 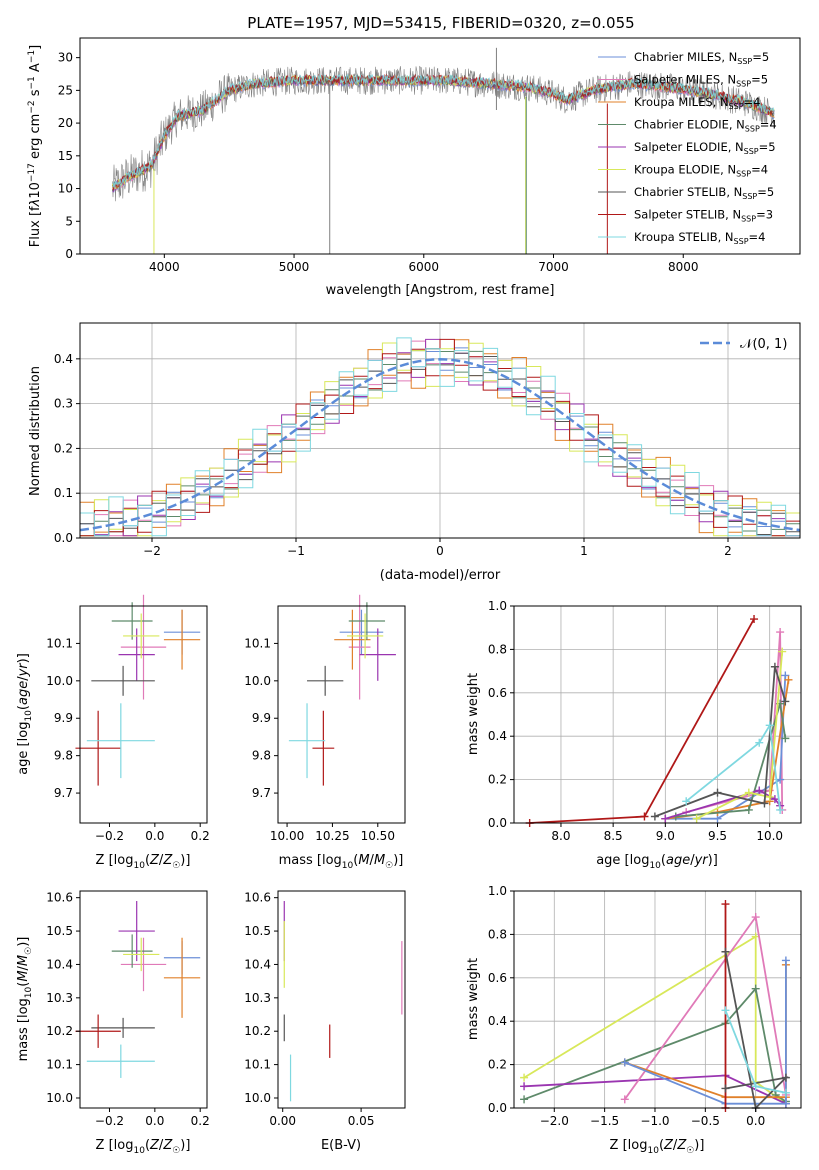 What do you see at coordinates (699, 238) in the screenshot?
I see `legend-entry-label: Kroupa STELIB, NSSP=4` at bounding box center [699, 238].